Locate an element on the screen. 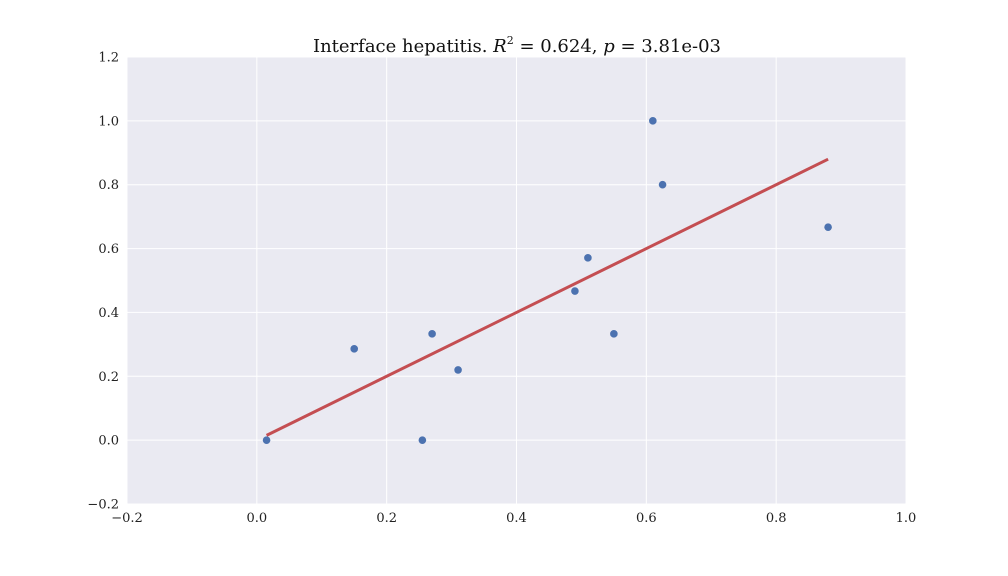  x-tick-label: 0.6 is located at coordinates (646, 518).